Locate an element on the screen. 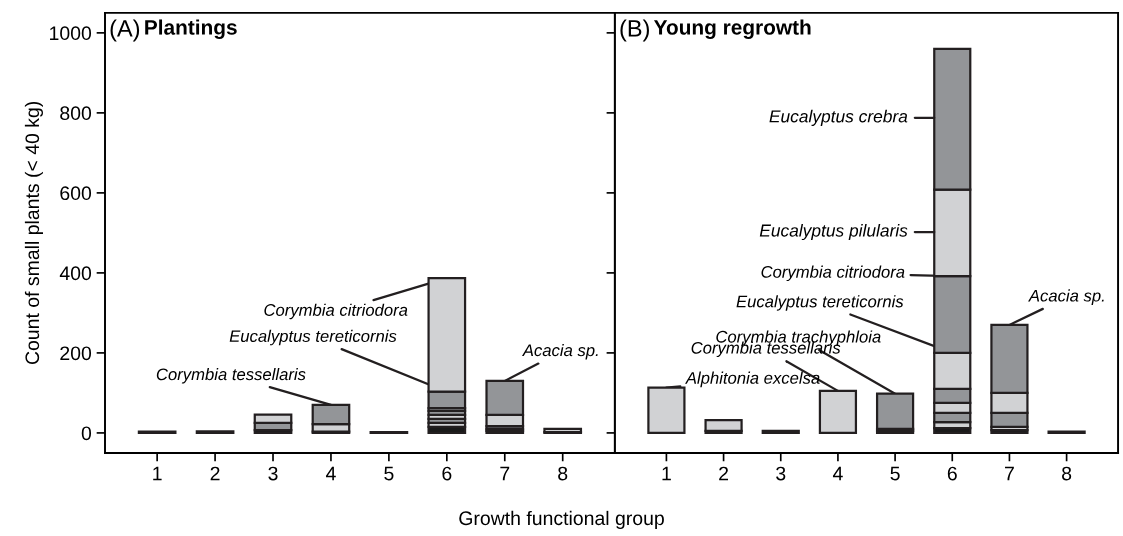 The height and width of the screenshot is (536, 1123). x-axis-title: Growth functional group is located at coordinates (561, 519).